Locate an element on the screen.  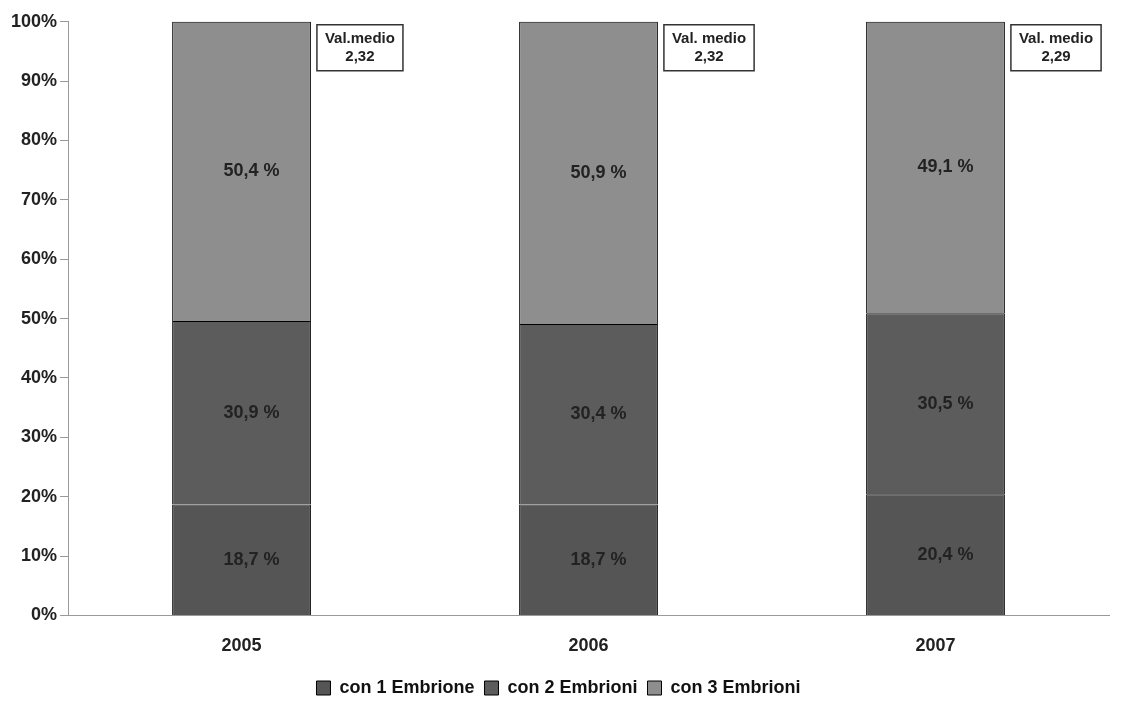
y-tick-label: 10% is located at coordinates (39, 555).